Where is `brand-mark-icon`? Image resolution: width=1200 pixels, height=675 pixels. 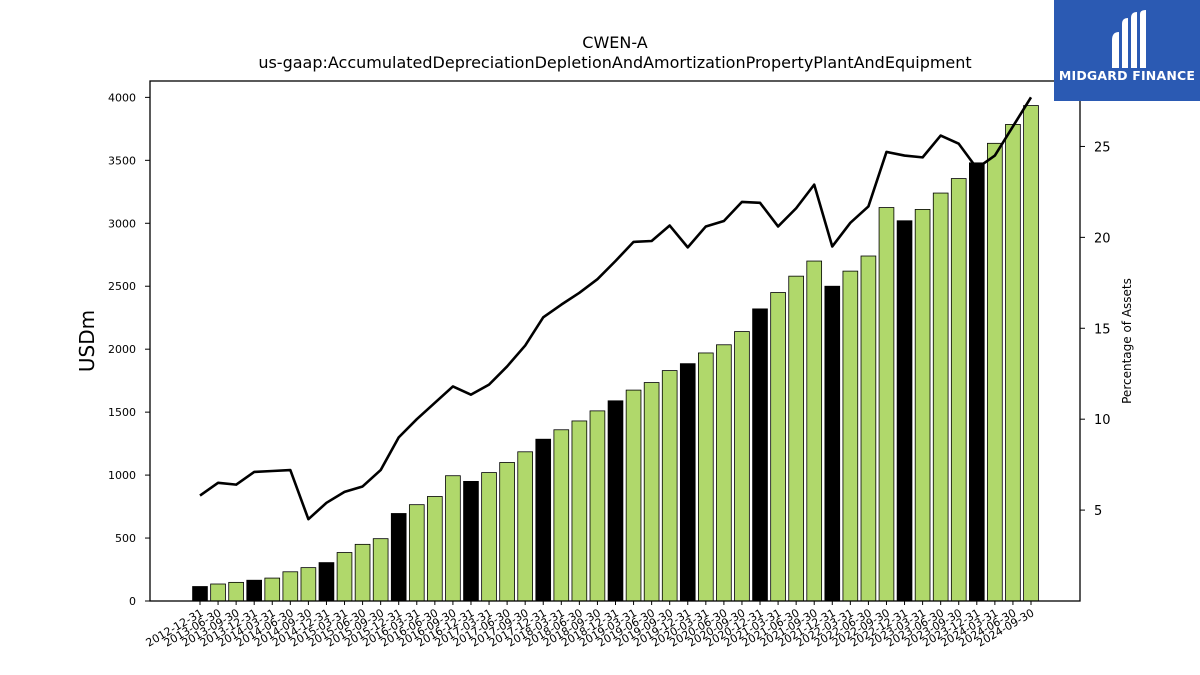
brand-mark-icon is located at coordinates (1129, 39).